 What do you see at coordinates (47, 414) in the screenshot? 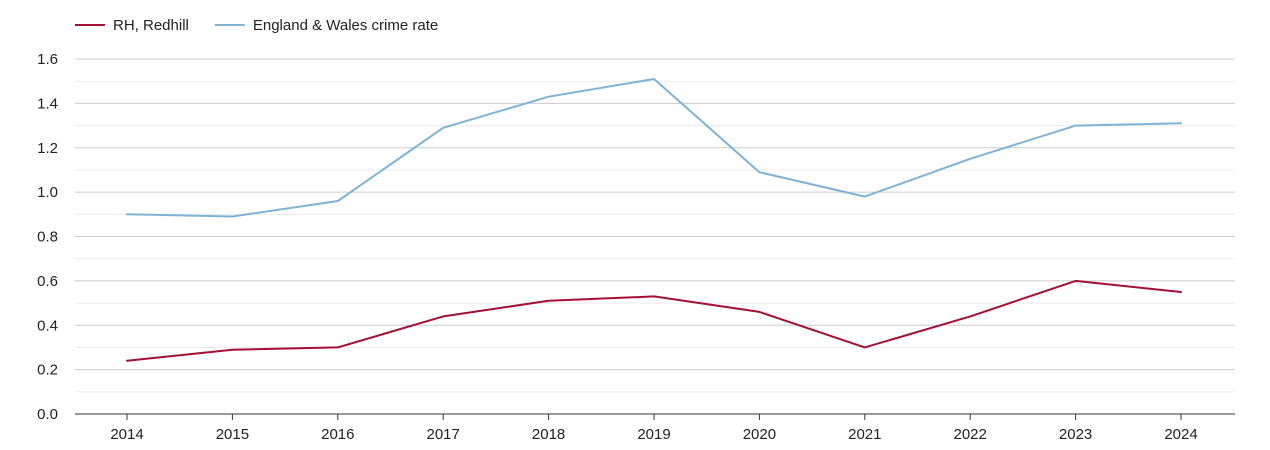
I see `y-tick-label: 0.0` at bounding box center [47, 414].